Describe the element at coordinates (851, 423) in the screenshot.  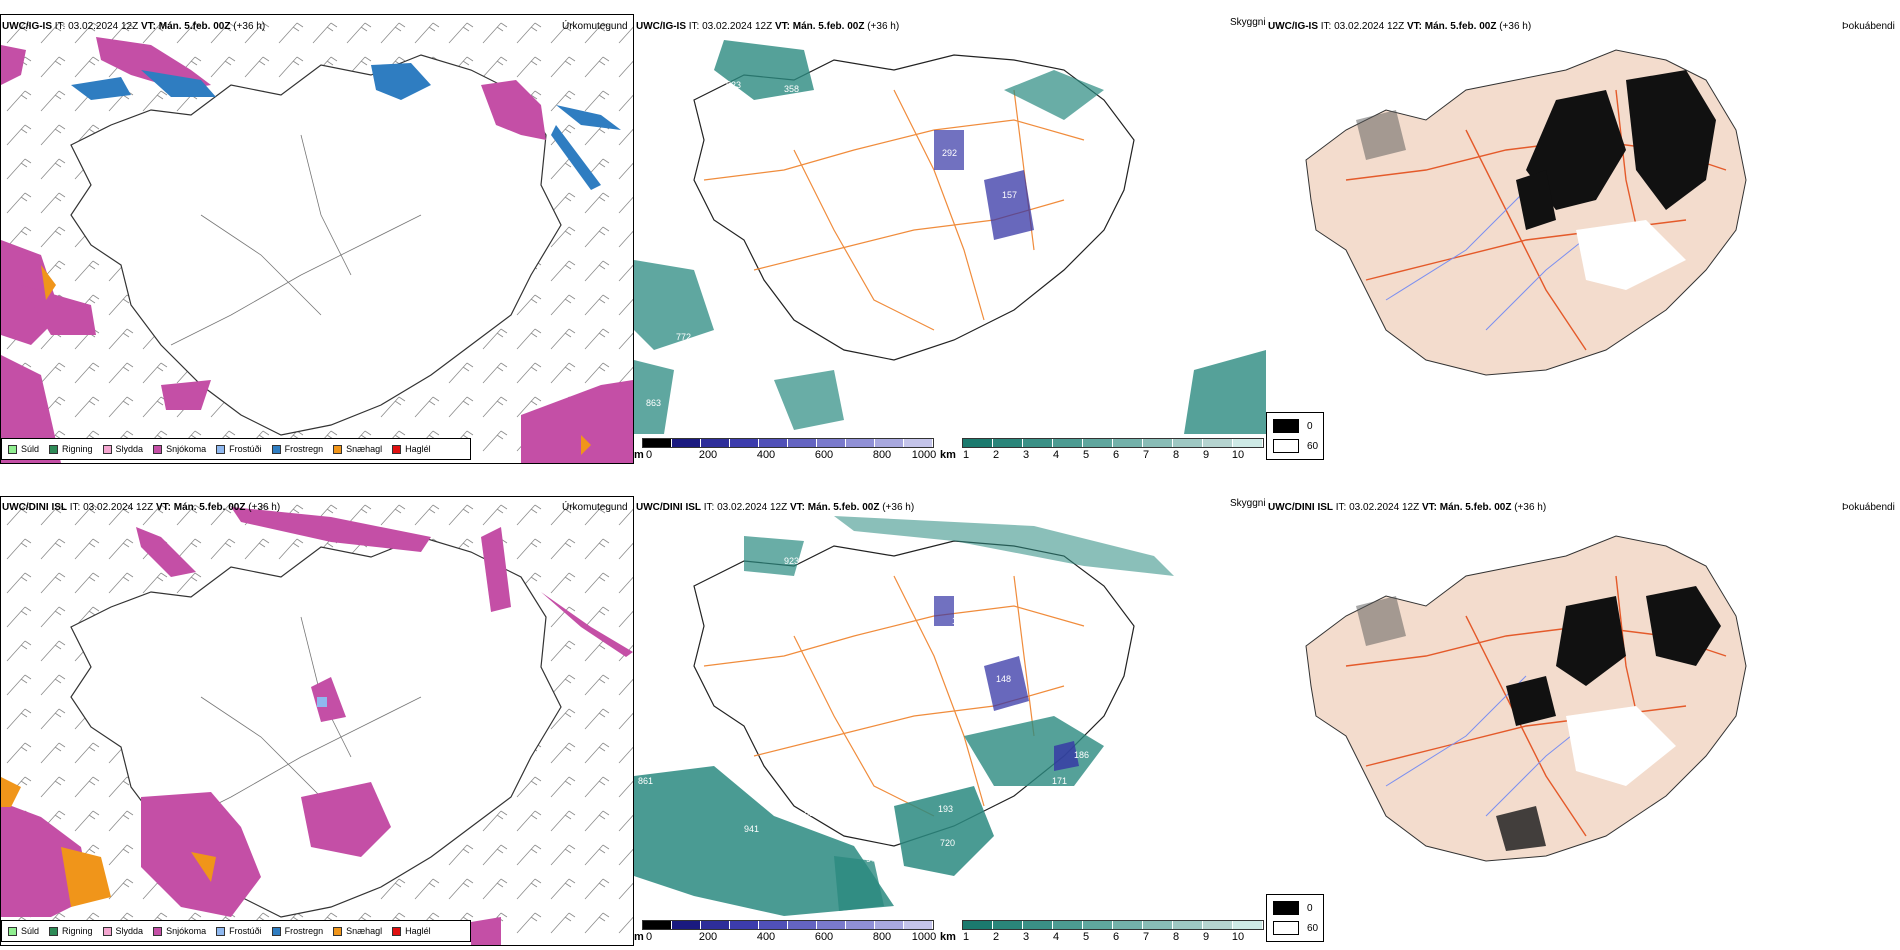
I see `map-label: 557` at that location.